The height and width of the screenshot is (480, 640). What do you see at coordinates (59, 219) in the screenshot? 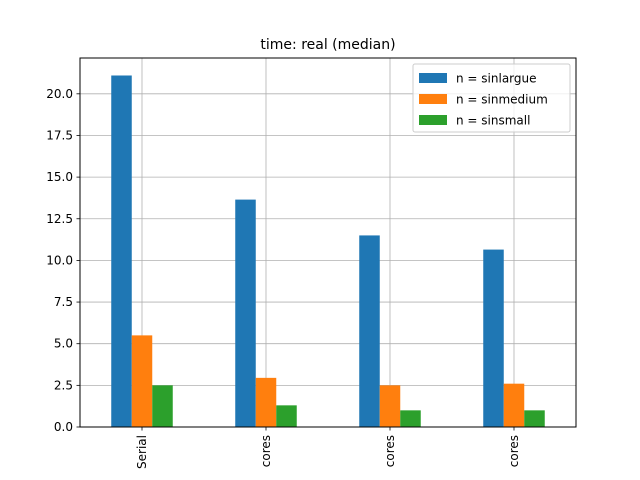
I see `y-tick-label: 12.5` at bounding box center [59, 219].